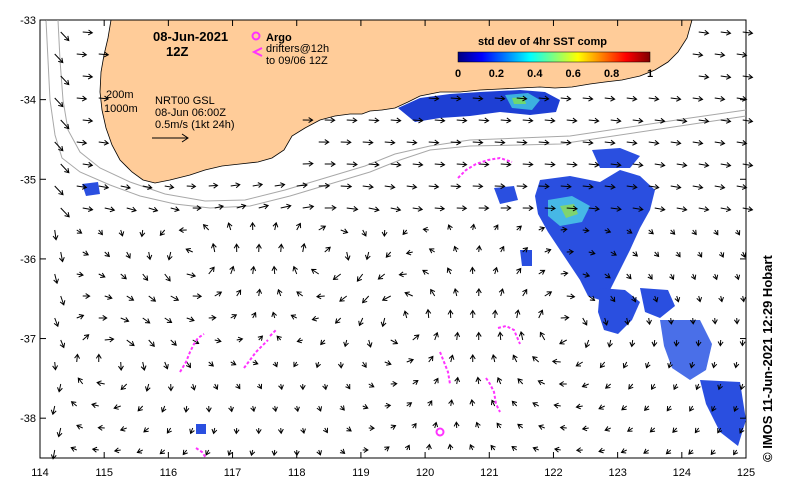  I want to click on map-hour: 12Z, so click(177, 51).